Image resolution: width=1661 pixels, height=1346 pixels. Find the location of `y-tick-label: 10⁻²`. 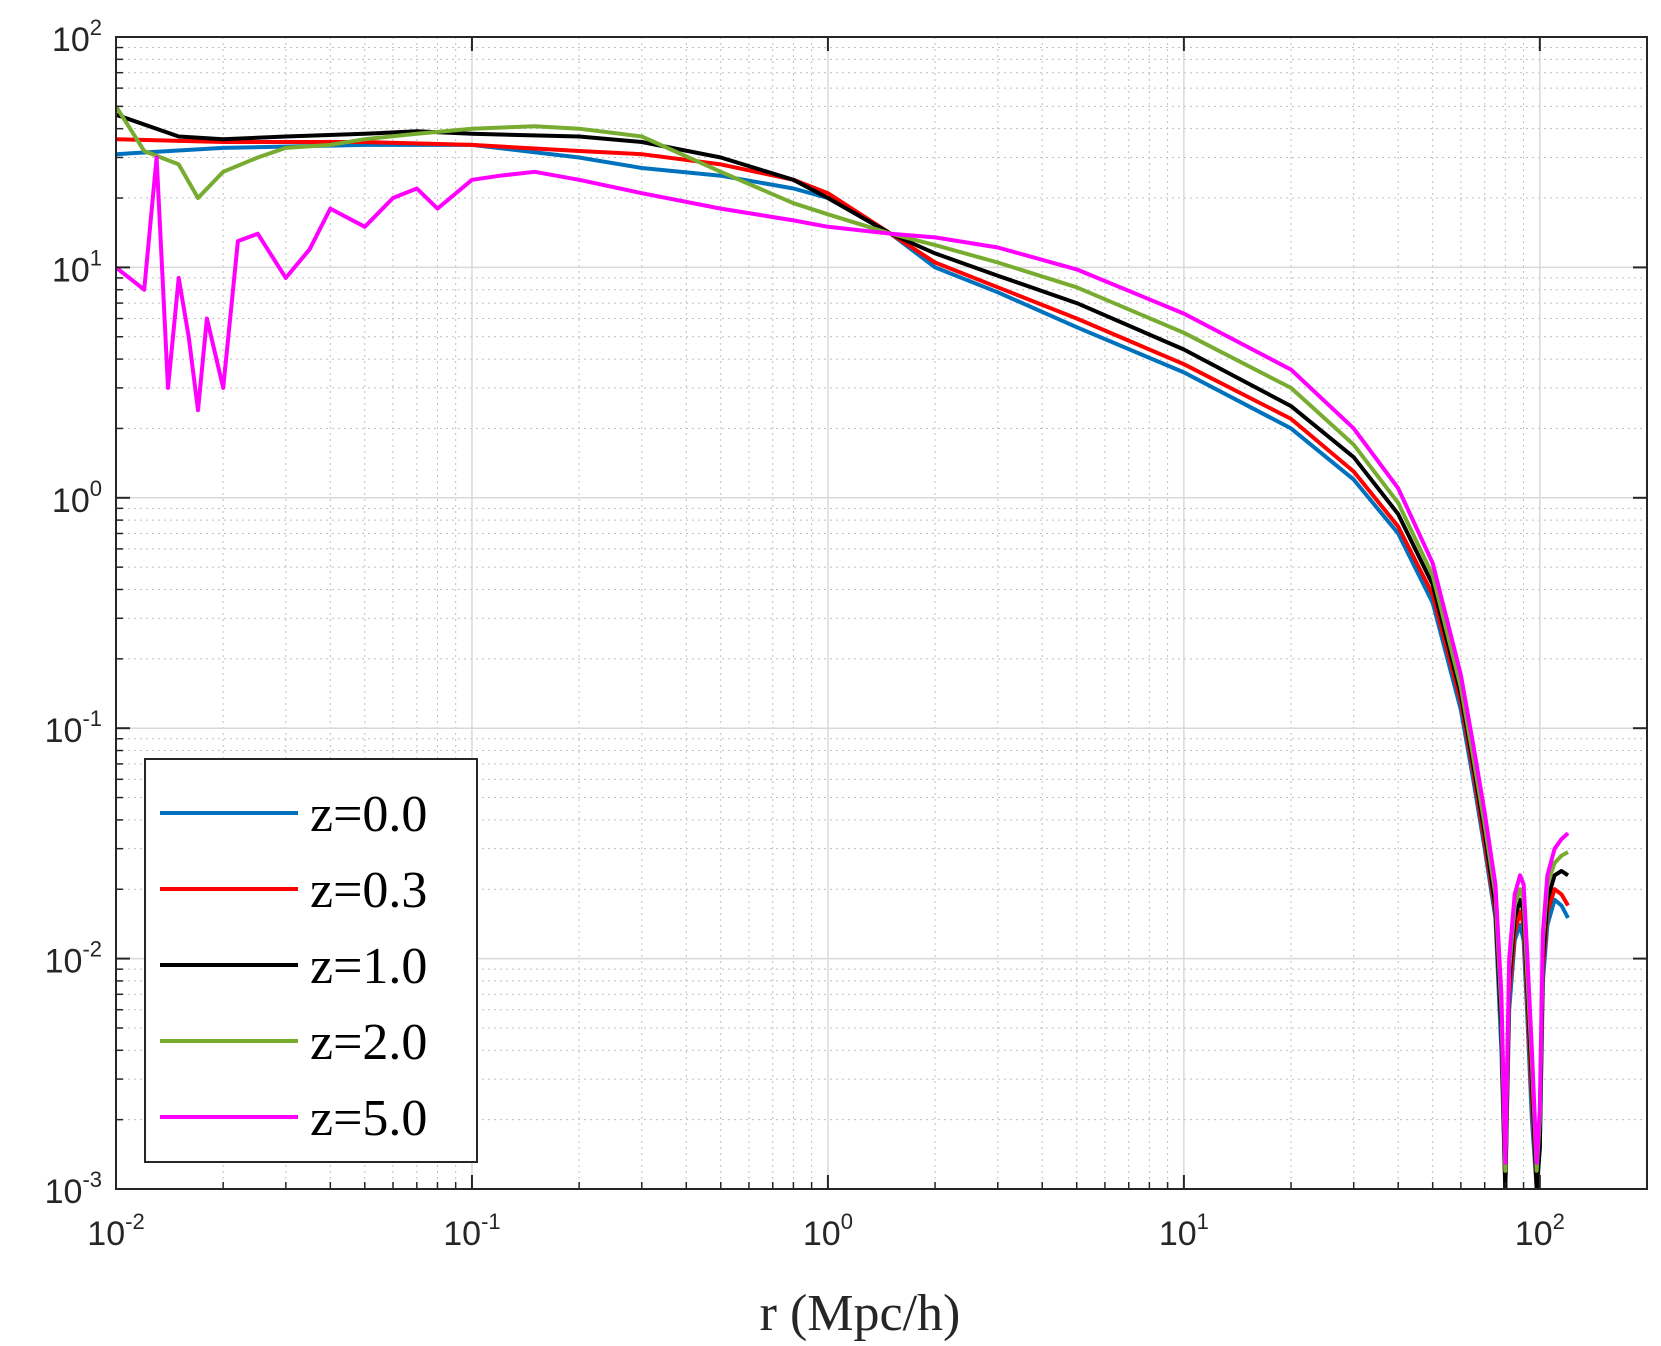

y-tick-label: 10⁻² is located at coordinates (73, 959).